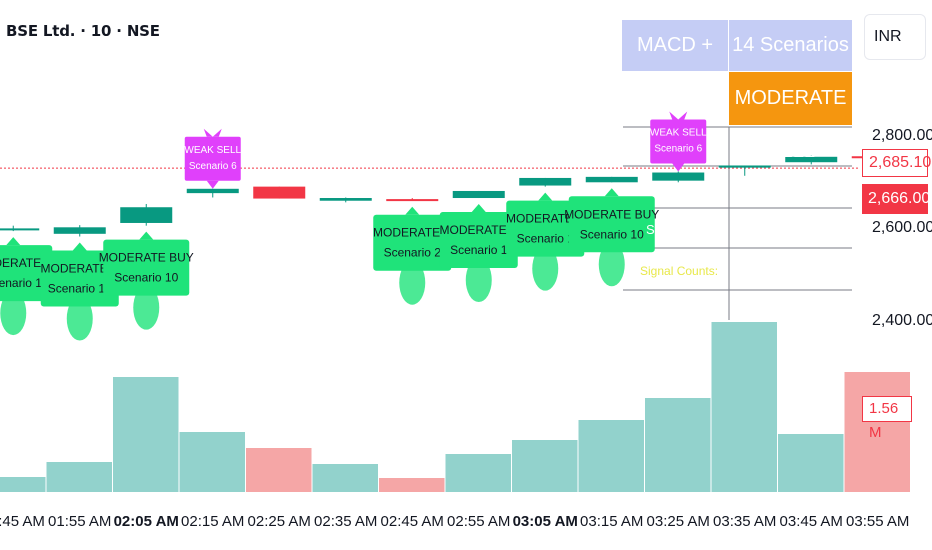 The width and height of the screenshot is (932, 550). What do you see at coordinates (678, 521) in the screenshot?
I see `time-tick-label: 03:25 AM` at bounding box center [678, 521].